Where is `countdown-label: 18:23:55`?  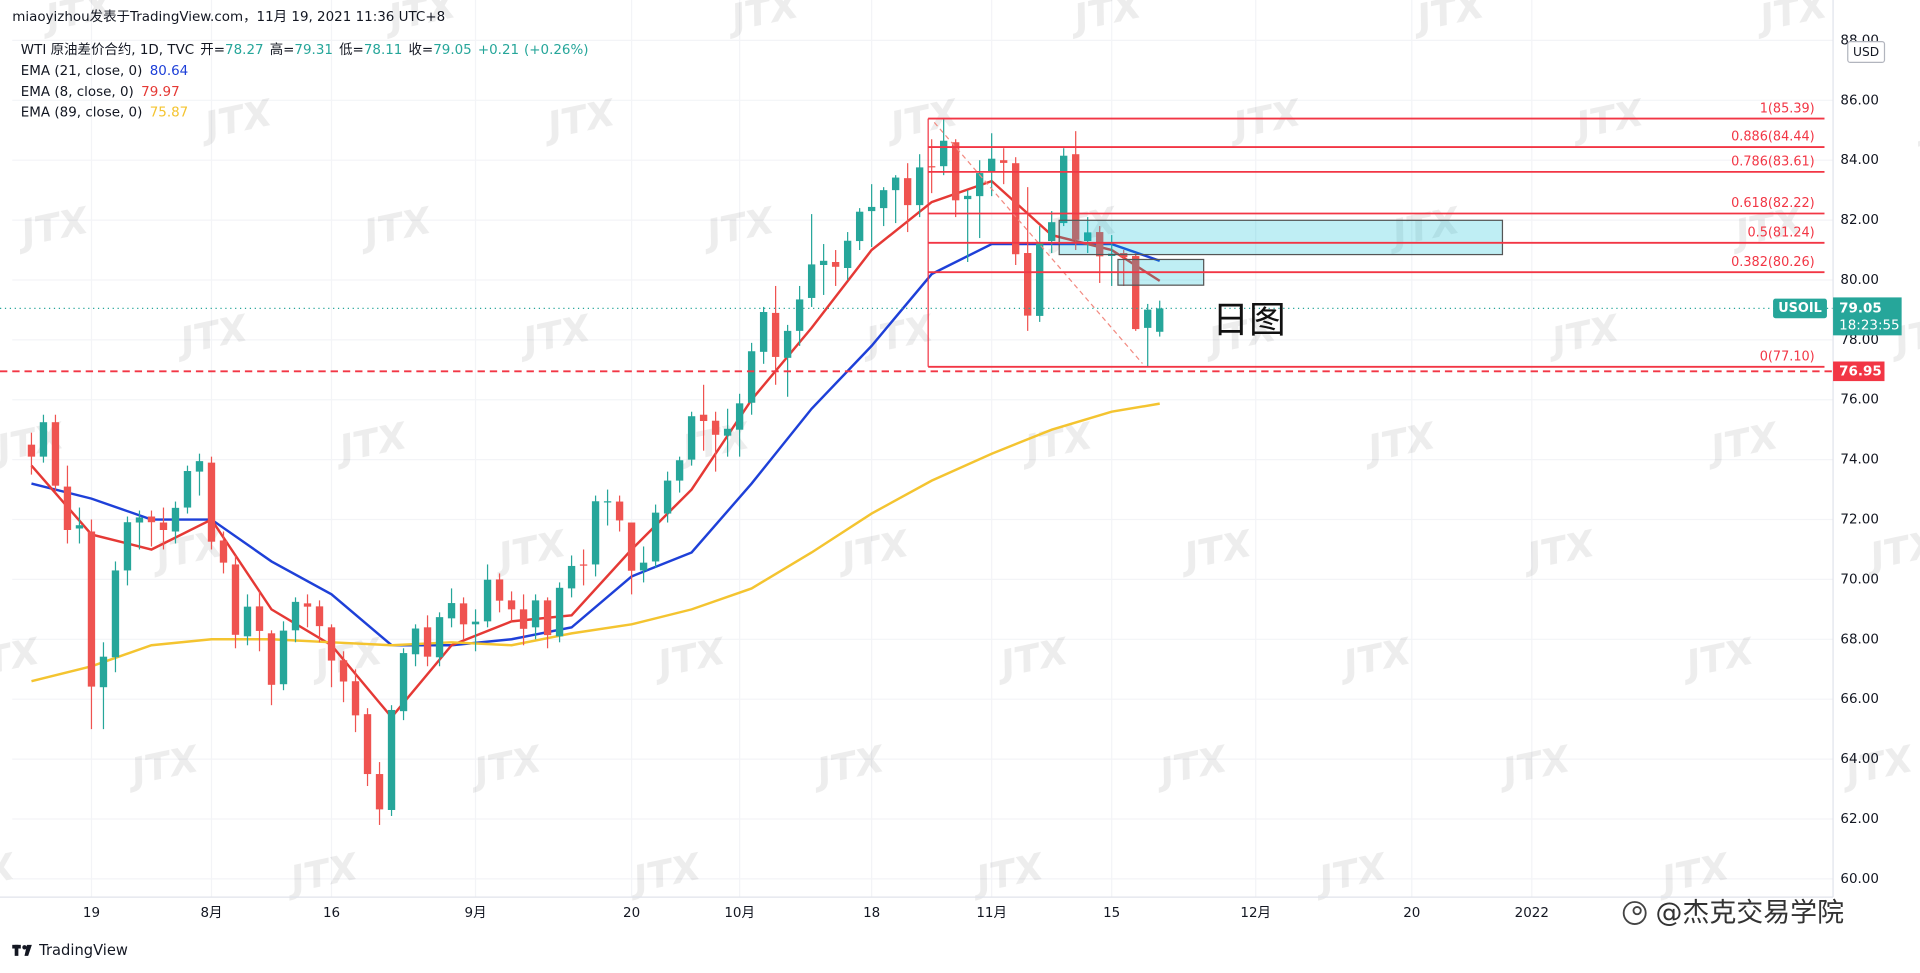
countdown-label: 18:23:55 is located at coordinates (1869, 326).